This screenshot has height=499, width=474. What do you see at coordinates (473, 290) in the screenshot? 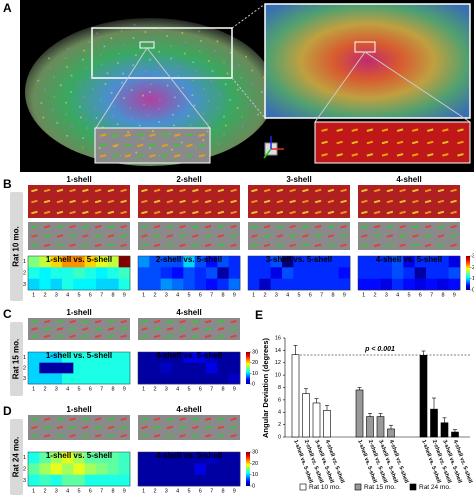
I see `colorbar-label: 0` at bounding box center [473, 290].